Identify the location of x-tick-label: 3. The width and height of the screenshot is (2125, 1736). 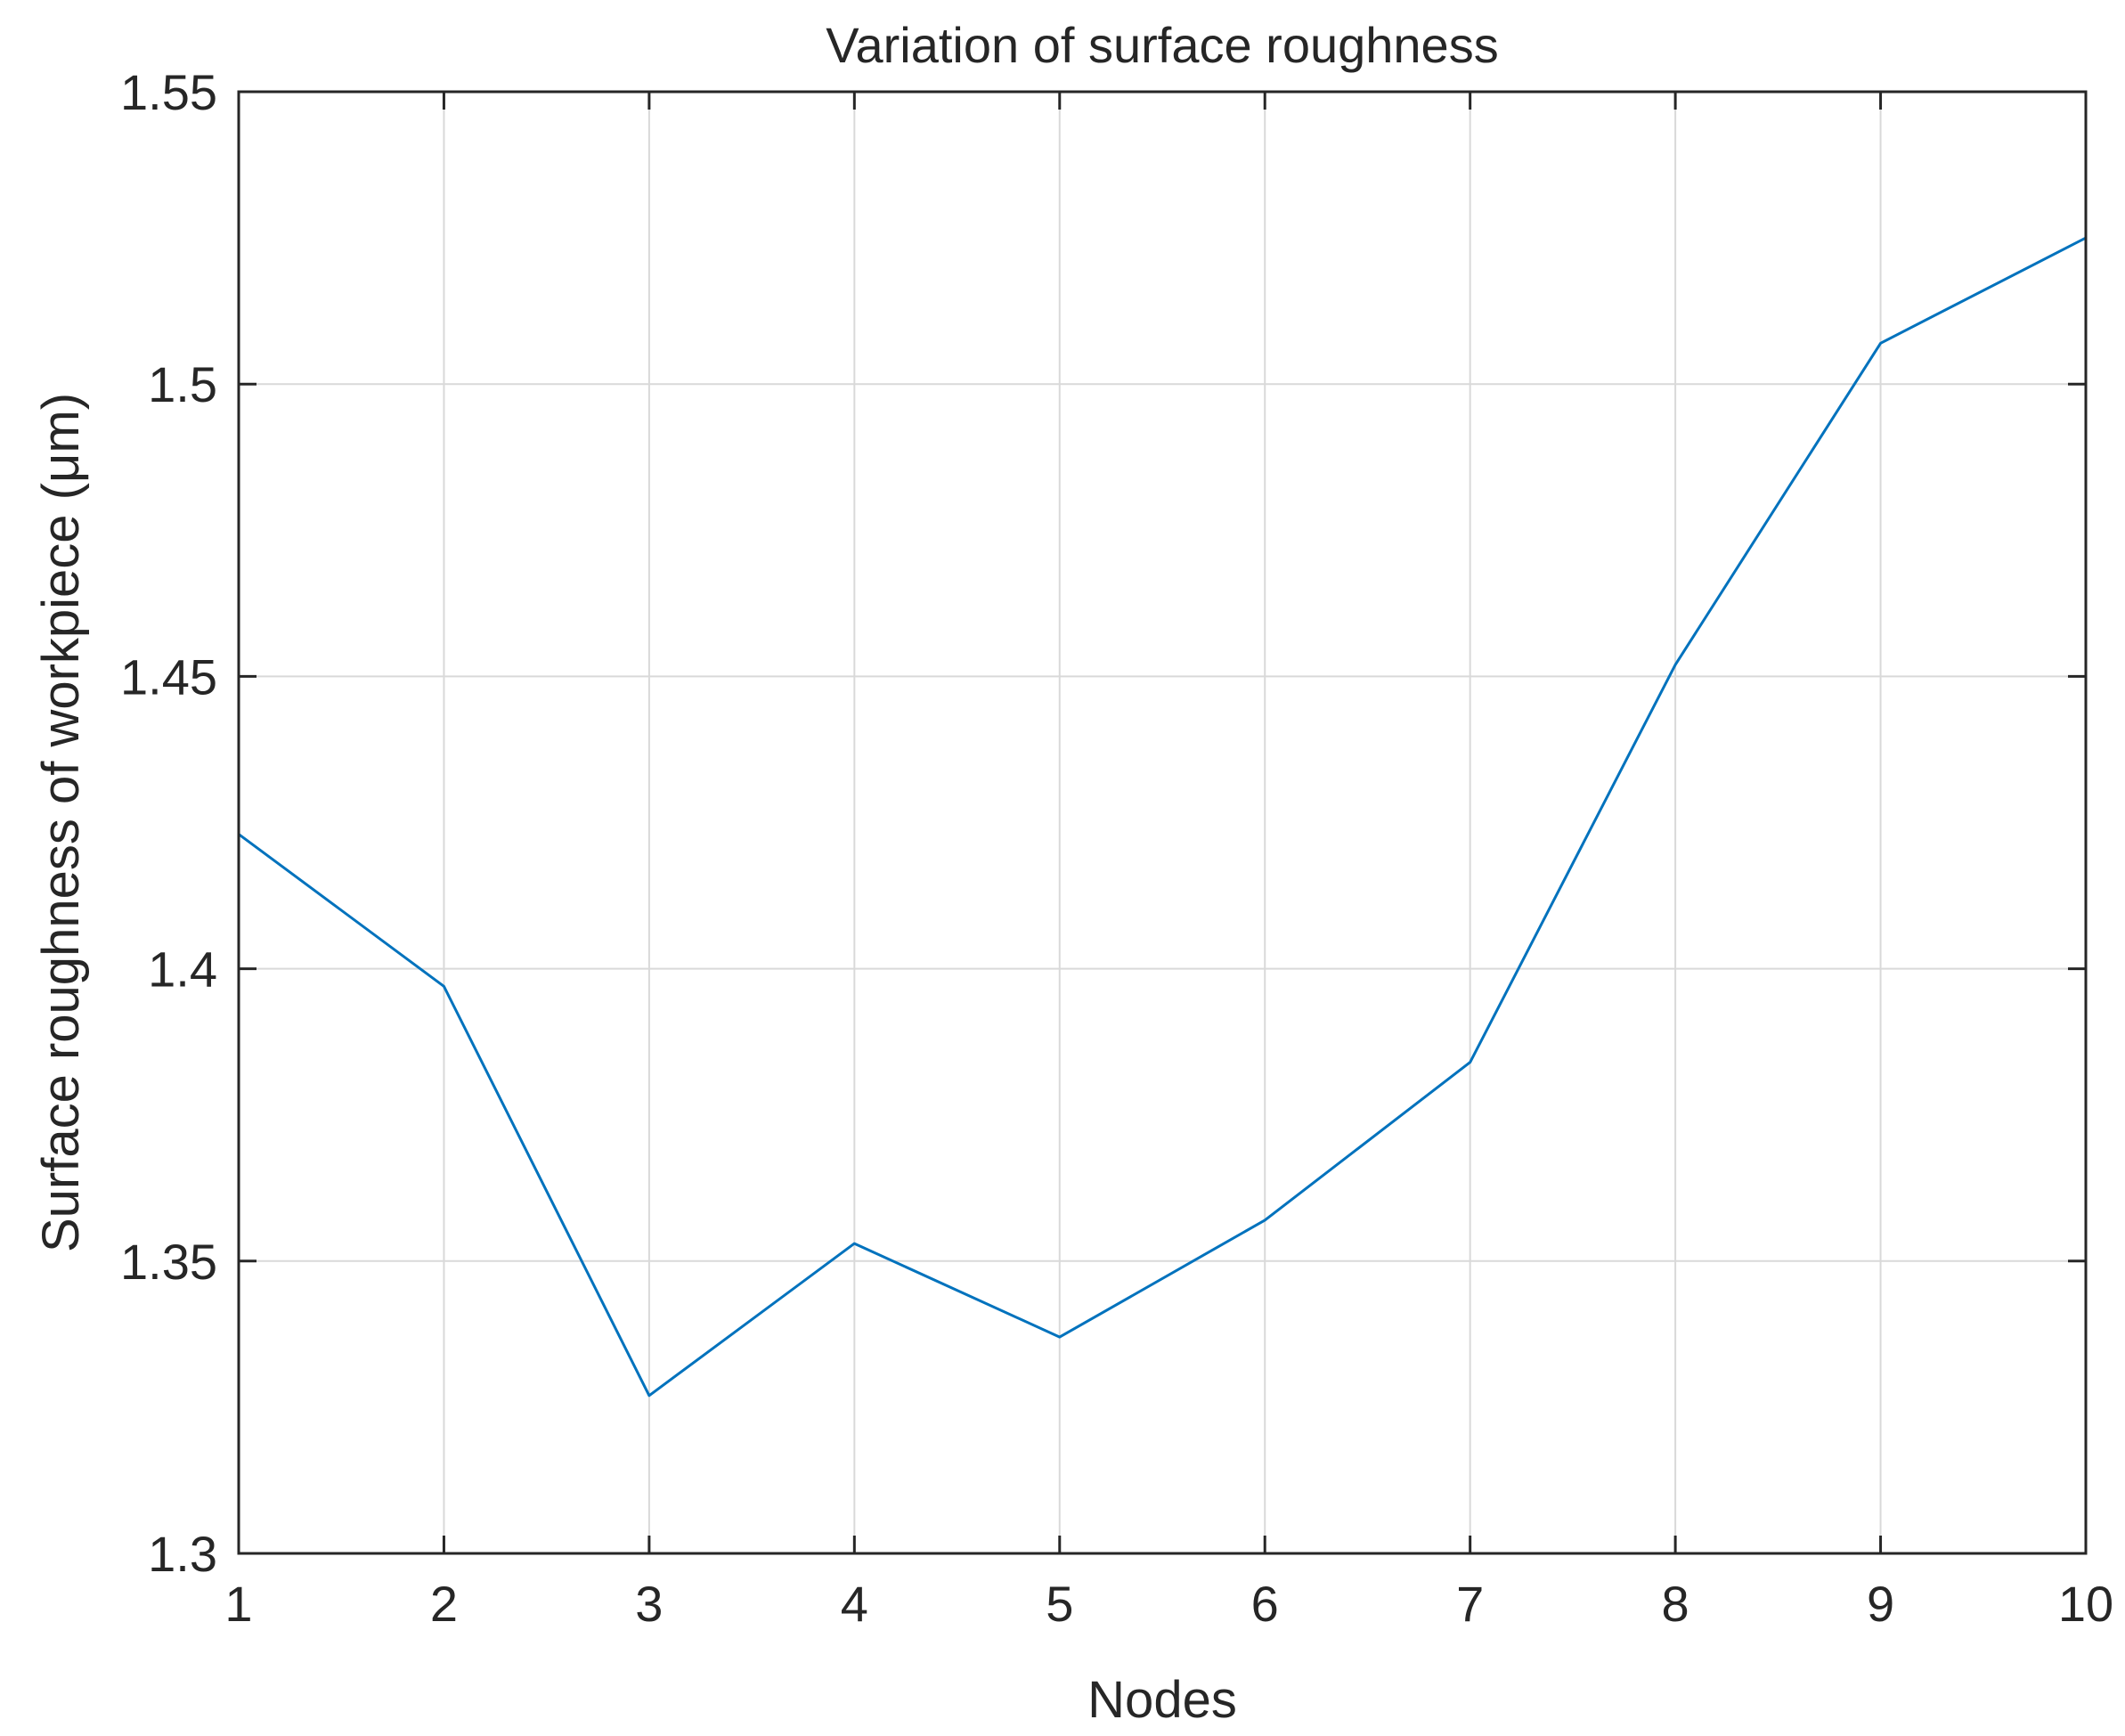
(649, 1604).